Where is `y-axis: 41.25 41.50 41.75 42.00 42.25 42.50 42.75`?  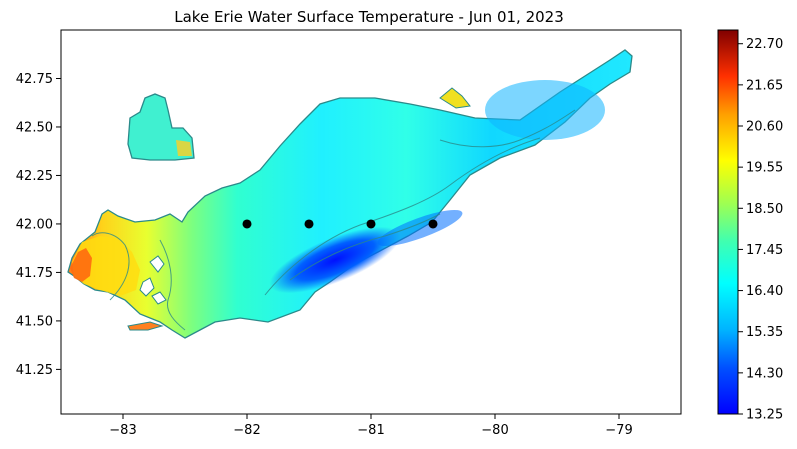 y-axis: 41.25 41.50 41.75 42.00 42.25 42.50 42.75 is located at coordinates (38, 225).